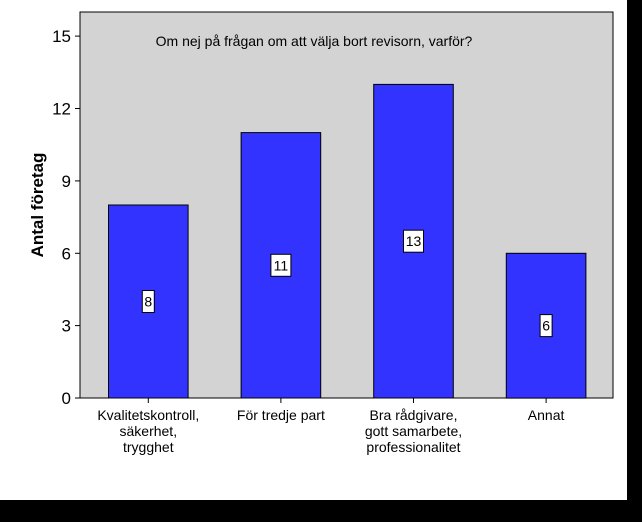  I want to click on data-label-4: 6, so click(546, 326).